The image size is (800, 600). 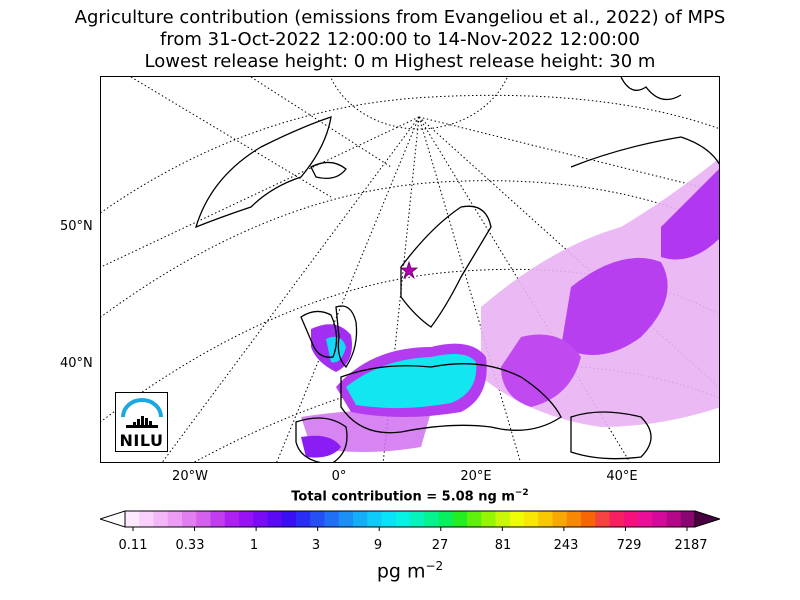 What do you see at coordinates (339, 476) in the screenshot?
I see `lon-label-0: 0°` at bounding box center [339, 476].